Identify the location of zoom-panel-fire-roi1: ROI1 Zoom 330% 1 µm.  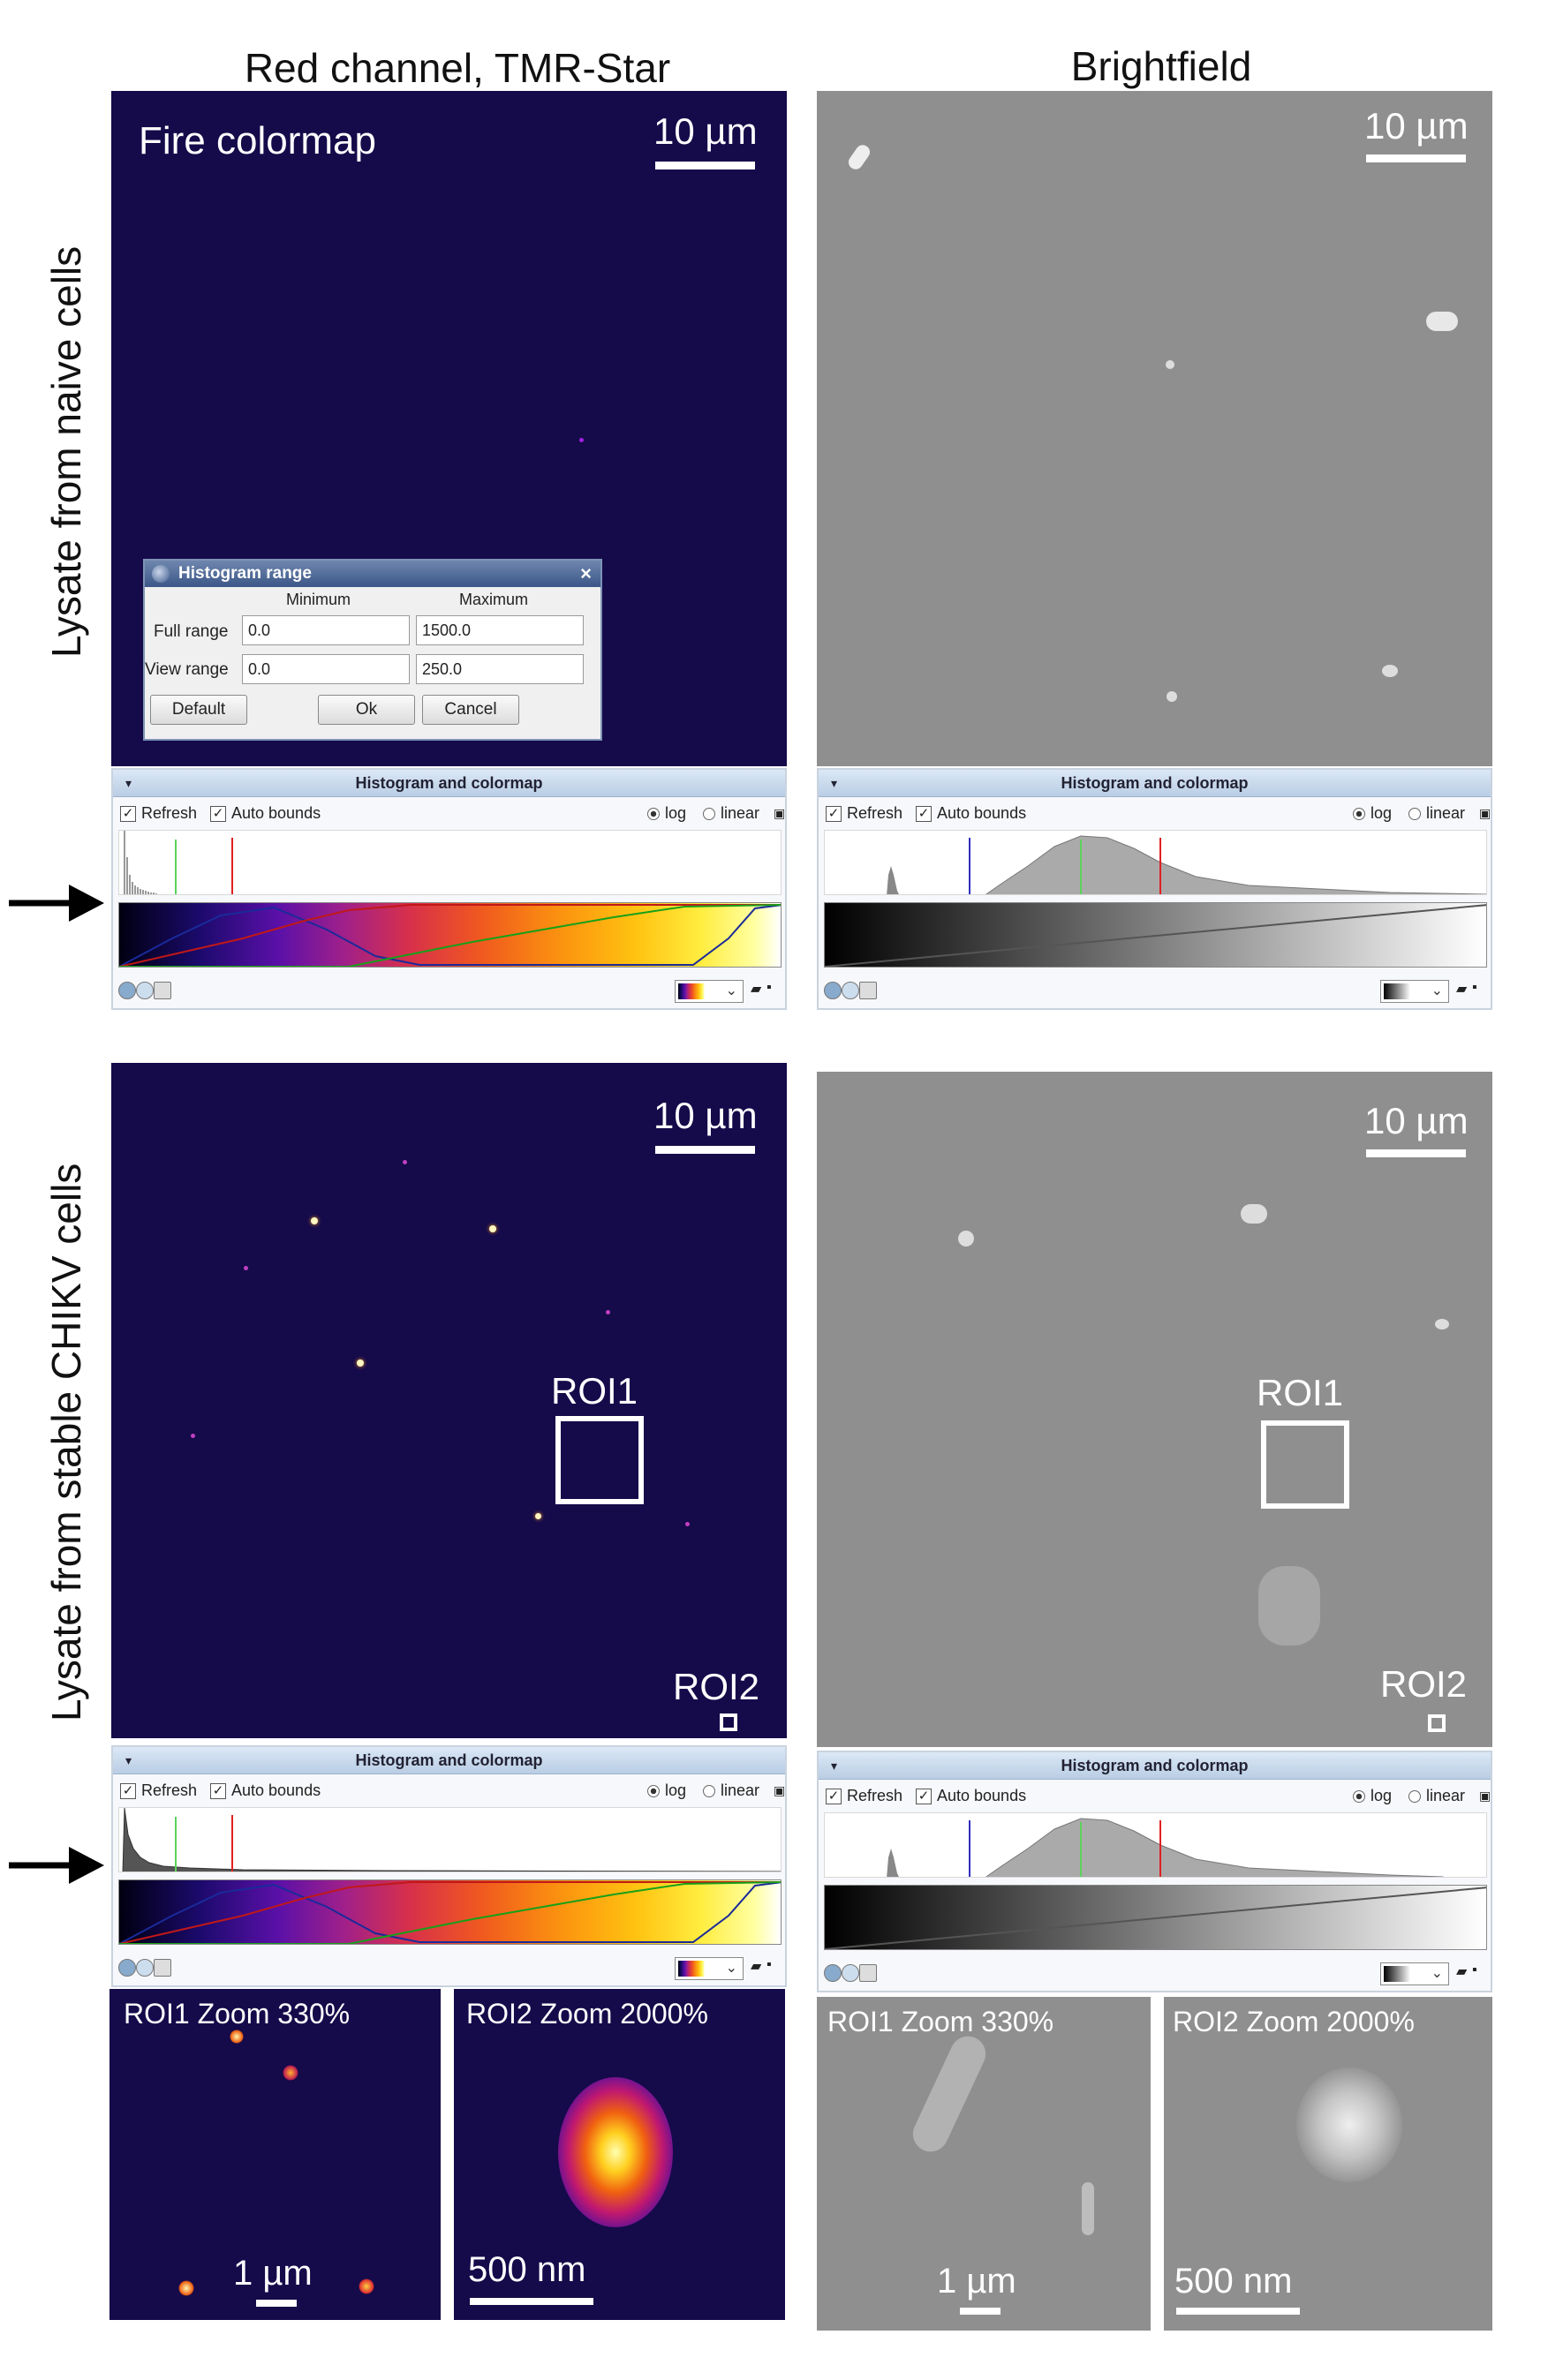
(275, 2154).